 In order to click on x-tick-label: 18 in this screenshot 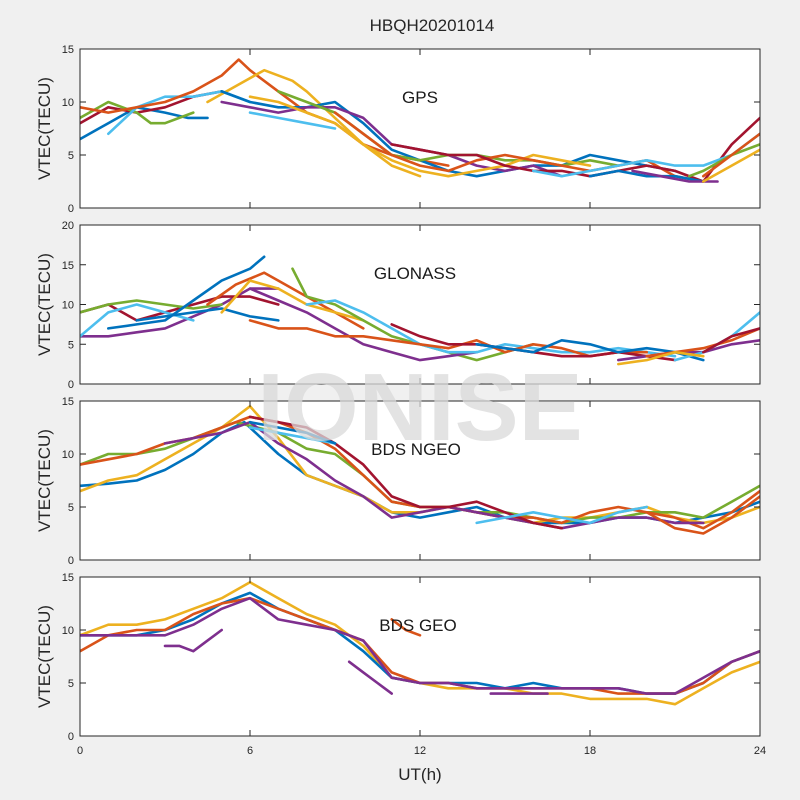, I will do `click(590, 751)`.